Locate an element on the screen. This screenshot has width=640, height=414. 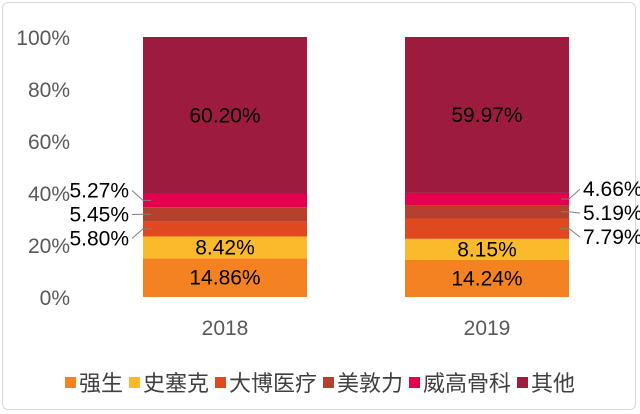
legend-item: 其他 is located at coordinates (546, 382).